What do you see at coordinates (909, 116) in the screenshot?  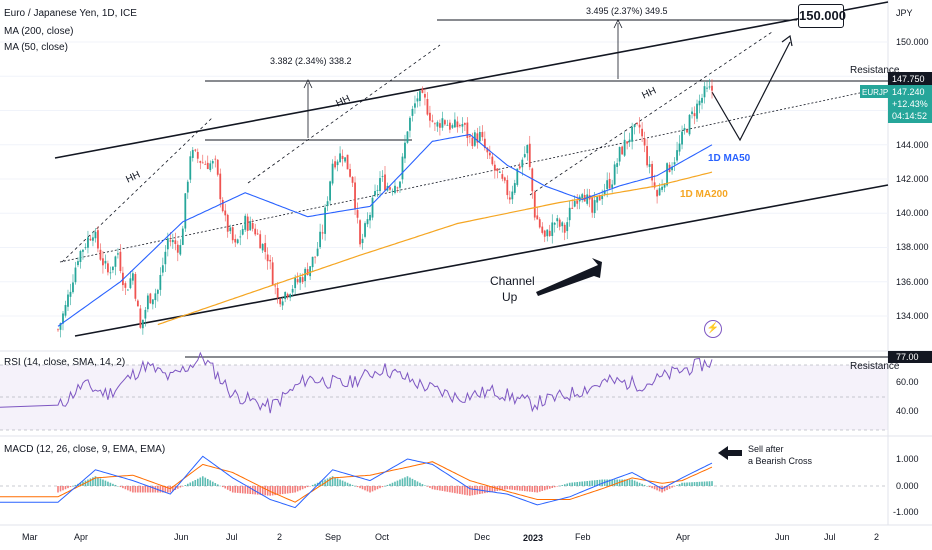 I see `bar-countdown: 04:14:52` at bounding box center [909, 116].